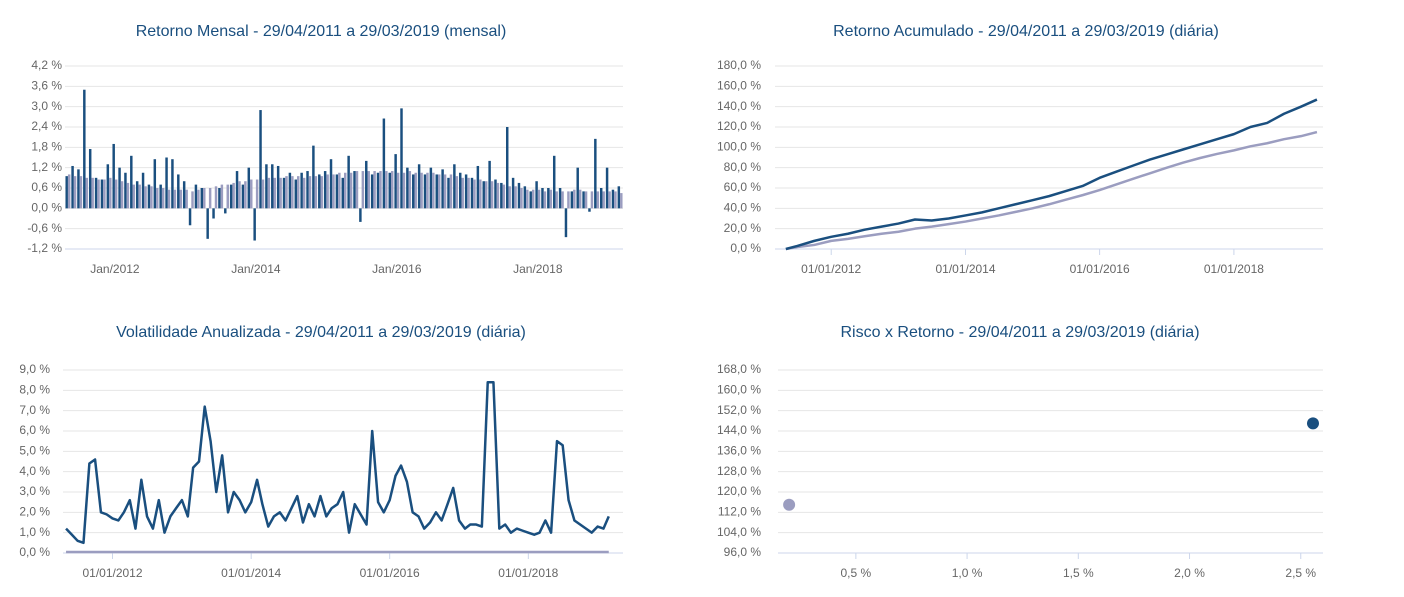 The image size is (1404, 597). I want to click on y-tick-label: 2,4 %, so click(46, 126).